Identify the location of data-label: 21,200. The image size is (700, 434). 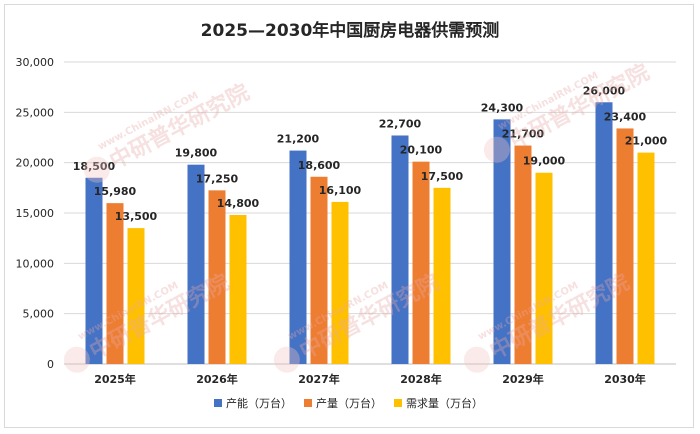
(298, 139).